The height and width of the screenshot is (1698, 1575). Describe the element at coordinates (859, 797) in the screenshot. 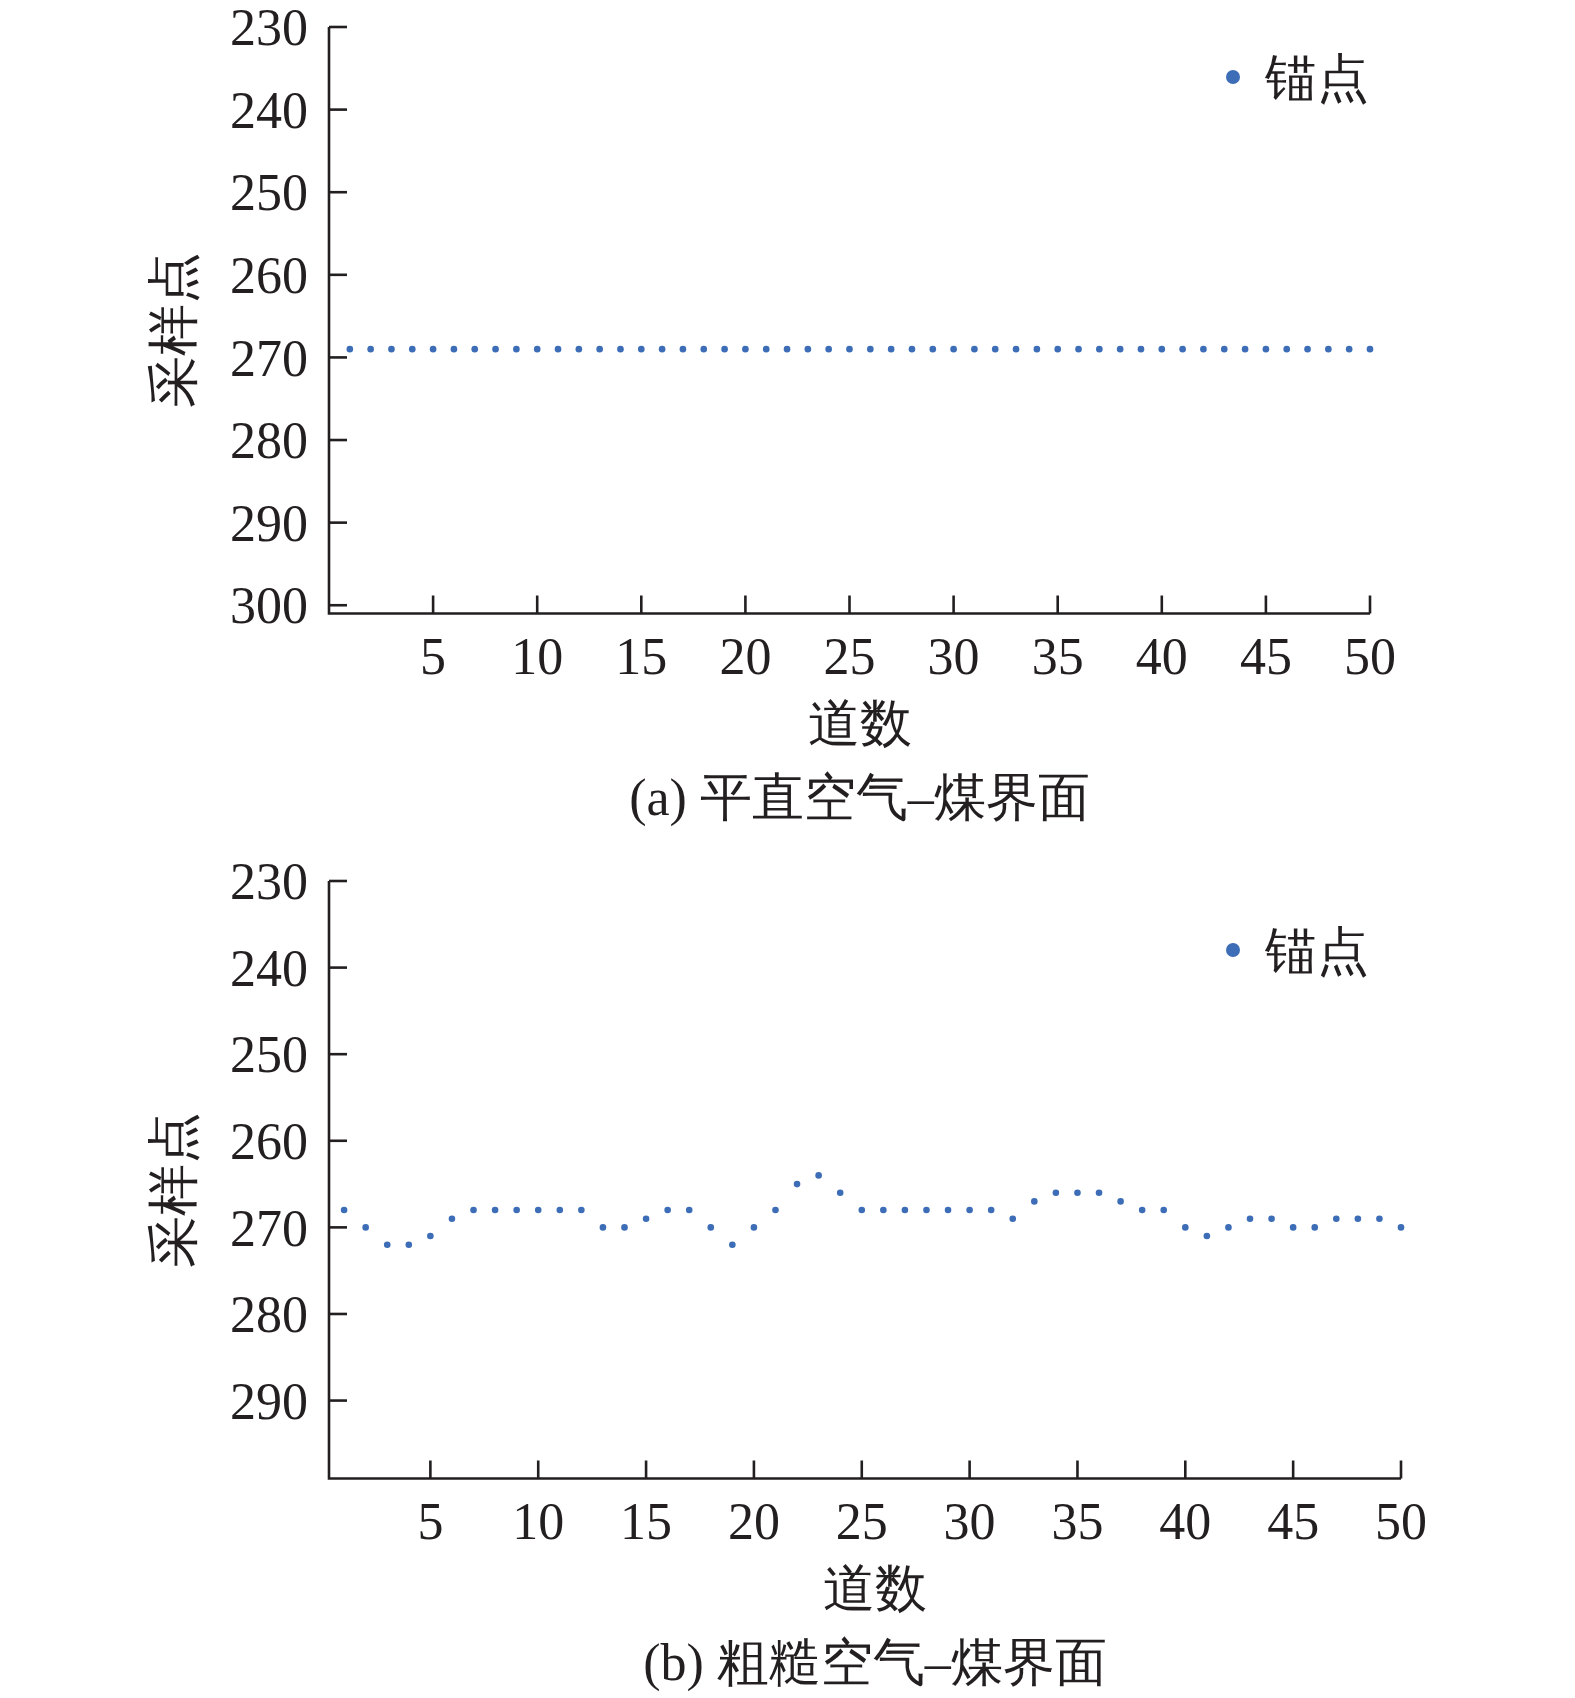

I see `title: (a) 平直空气–煤界面` at that location.